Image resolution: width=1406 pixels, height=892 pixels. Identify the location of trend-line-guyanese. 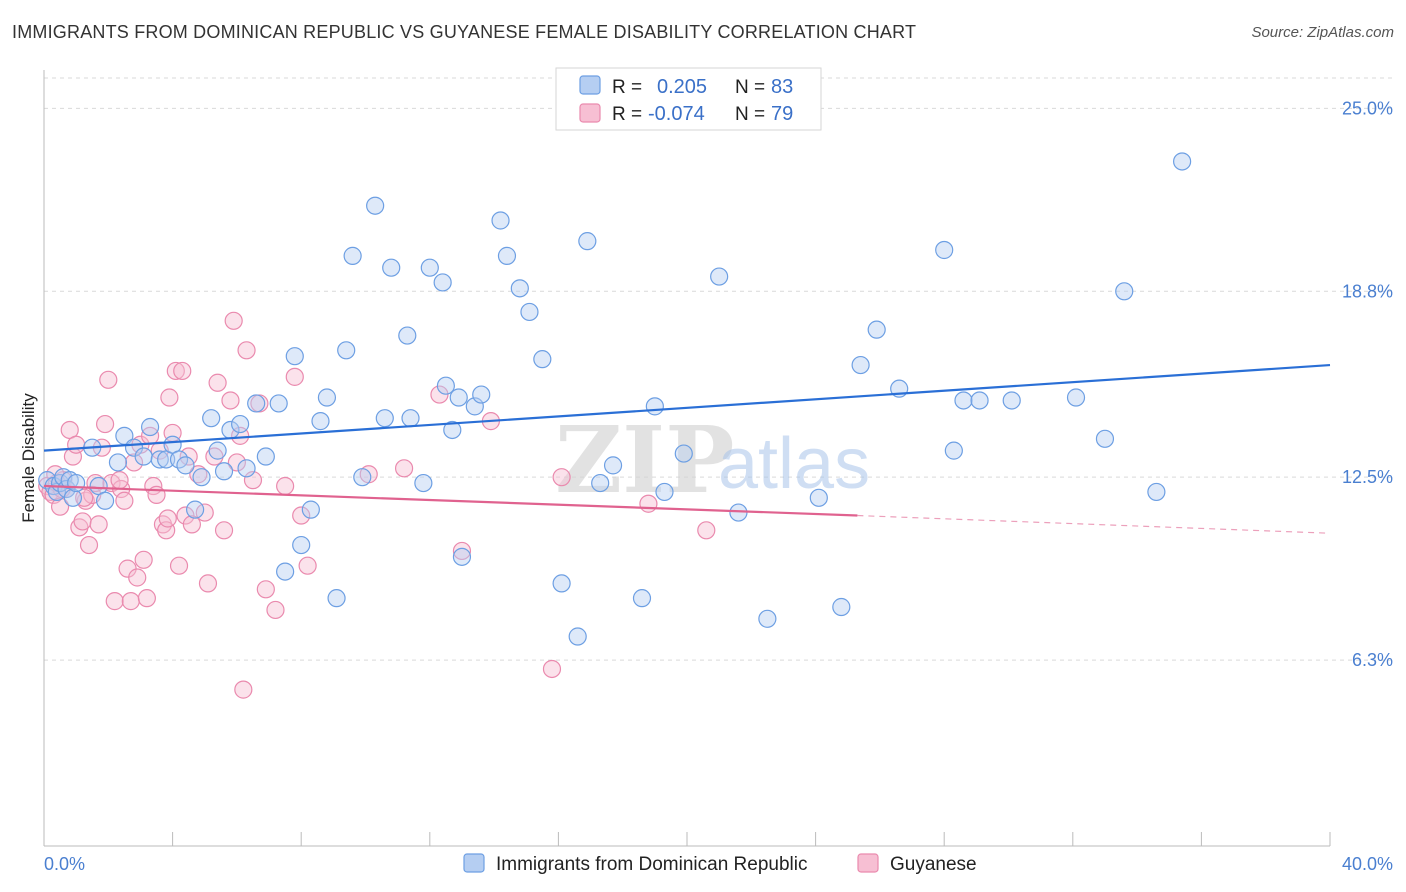
(450, 500).